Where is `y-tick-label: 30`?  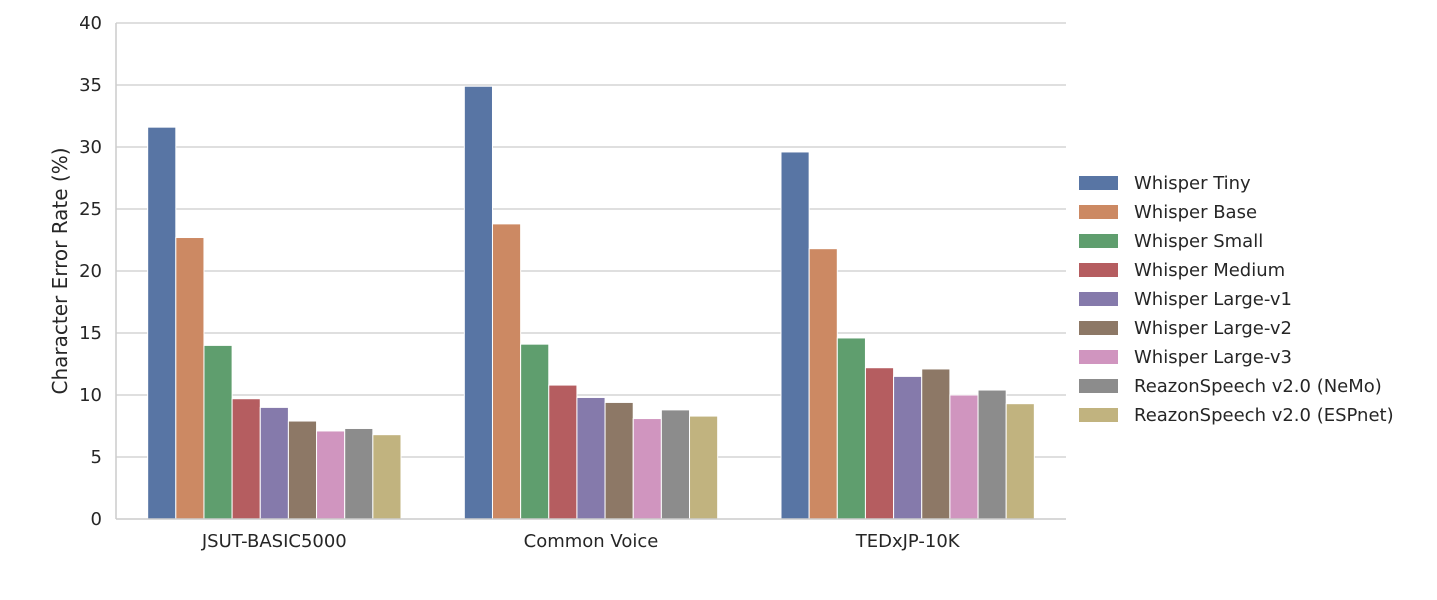
y-tick-label: 30 is located at coordinates (90, 147).